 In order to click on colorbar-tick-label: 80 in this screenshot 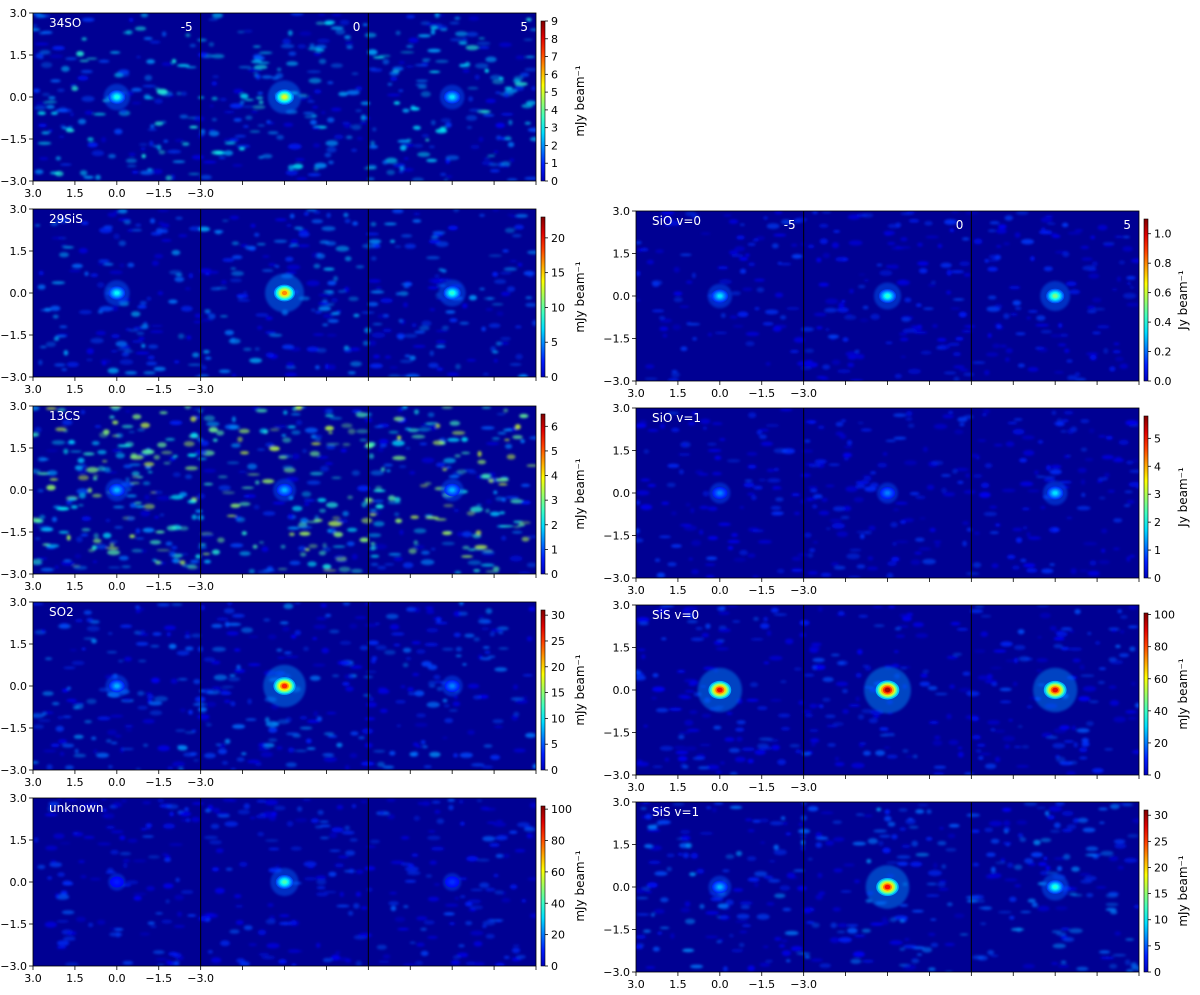, I will do `click(1161, 647)`.